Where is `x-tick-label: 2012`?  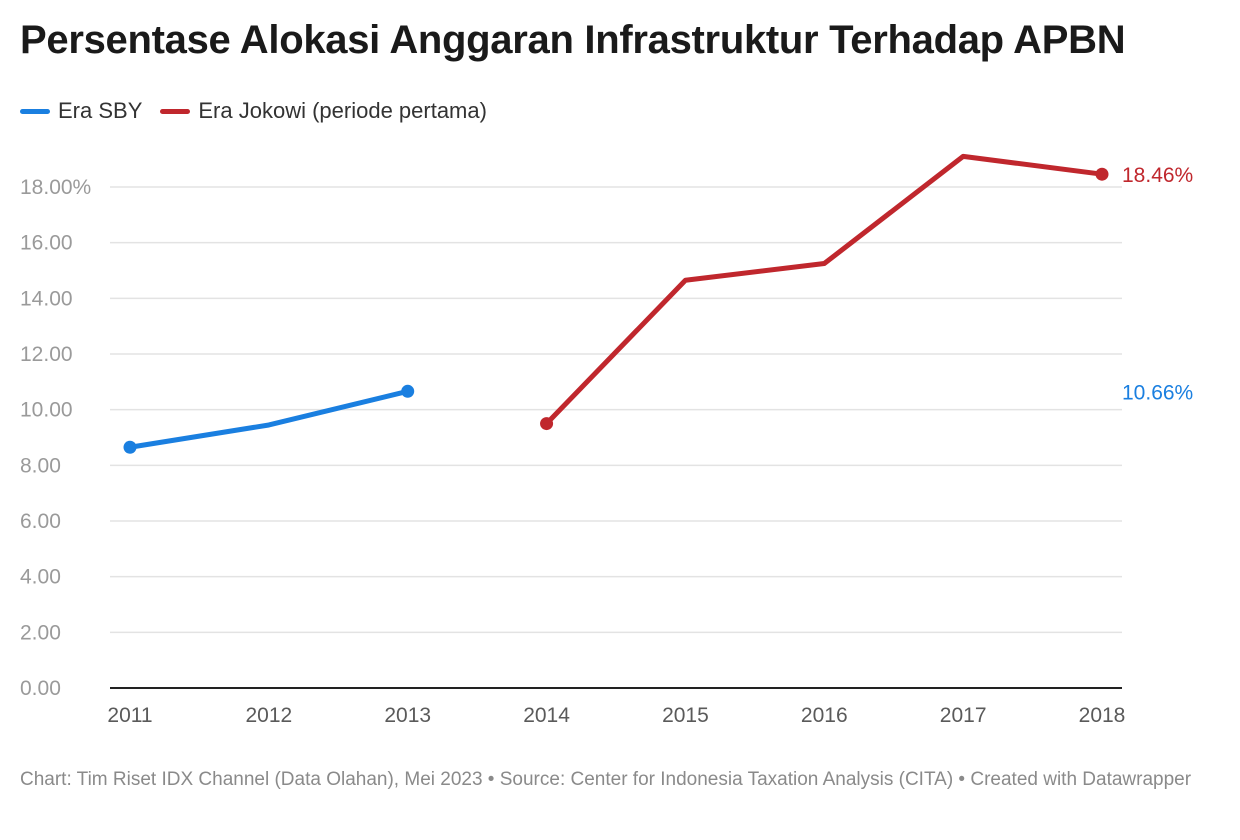
x-tick-label: 2012 is located at coordinates (268, 715).